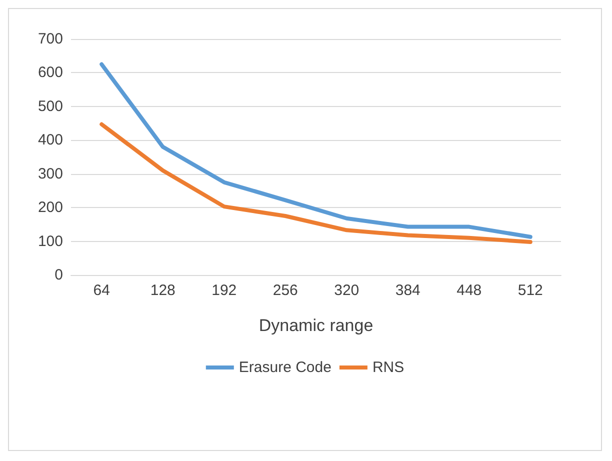 The height and width of the screenshot is (461, 612). I want to click on y-tick-label: 600, so click(50, 73).